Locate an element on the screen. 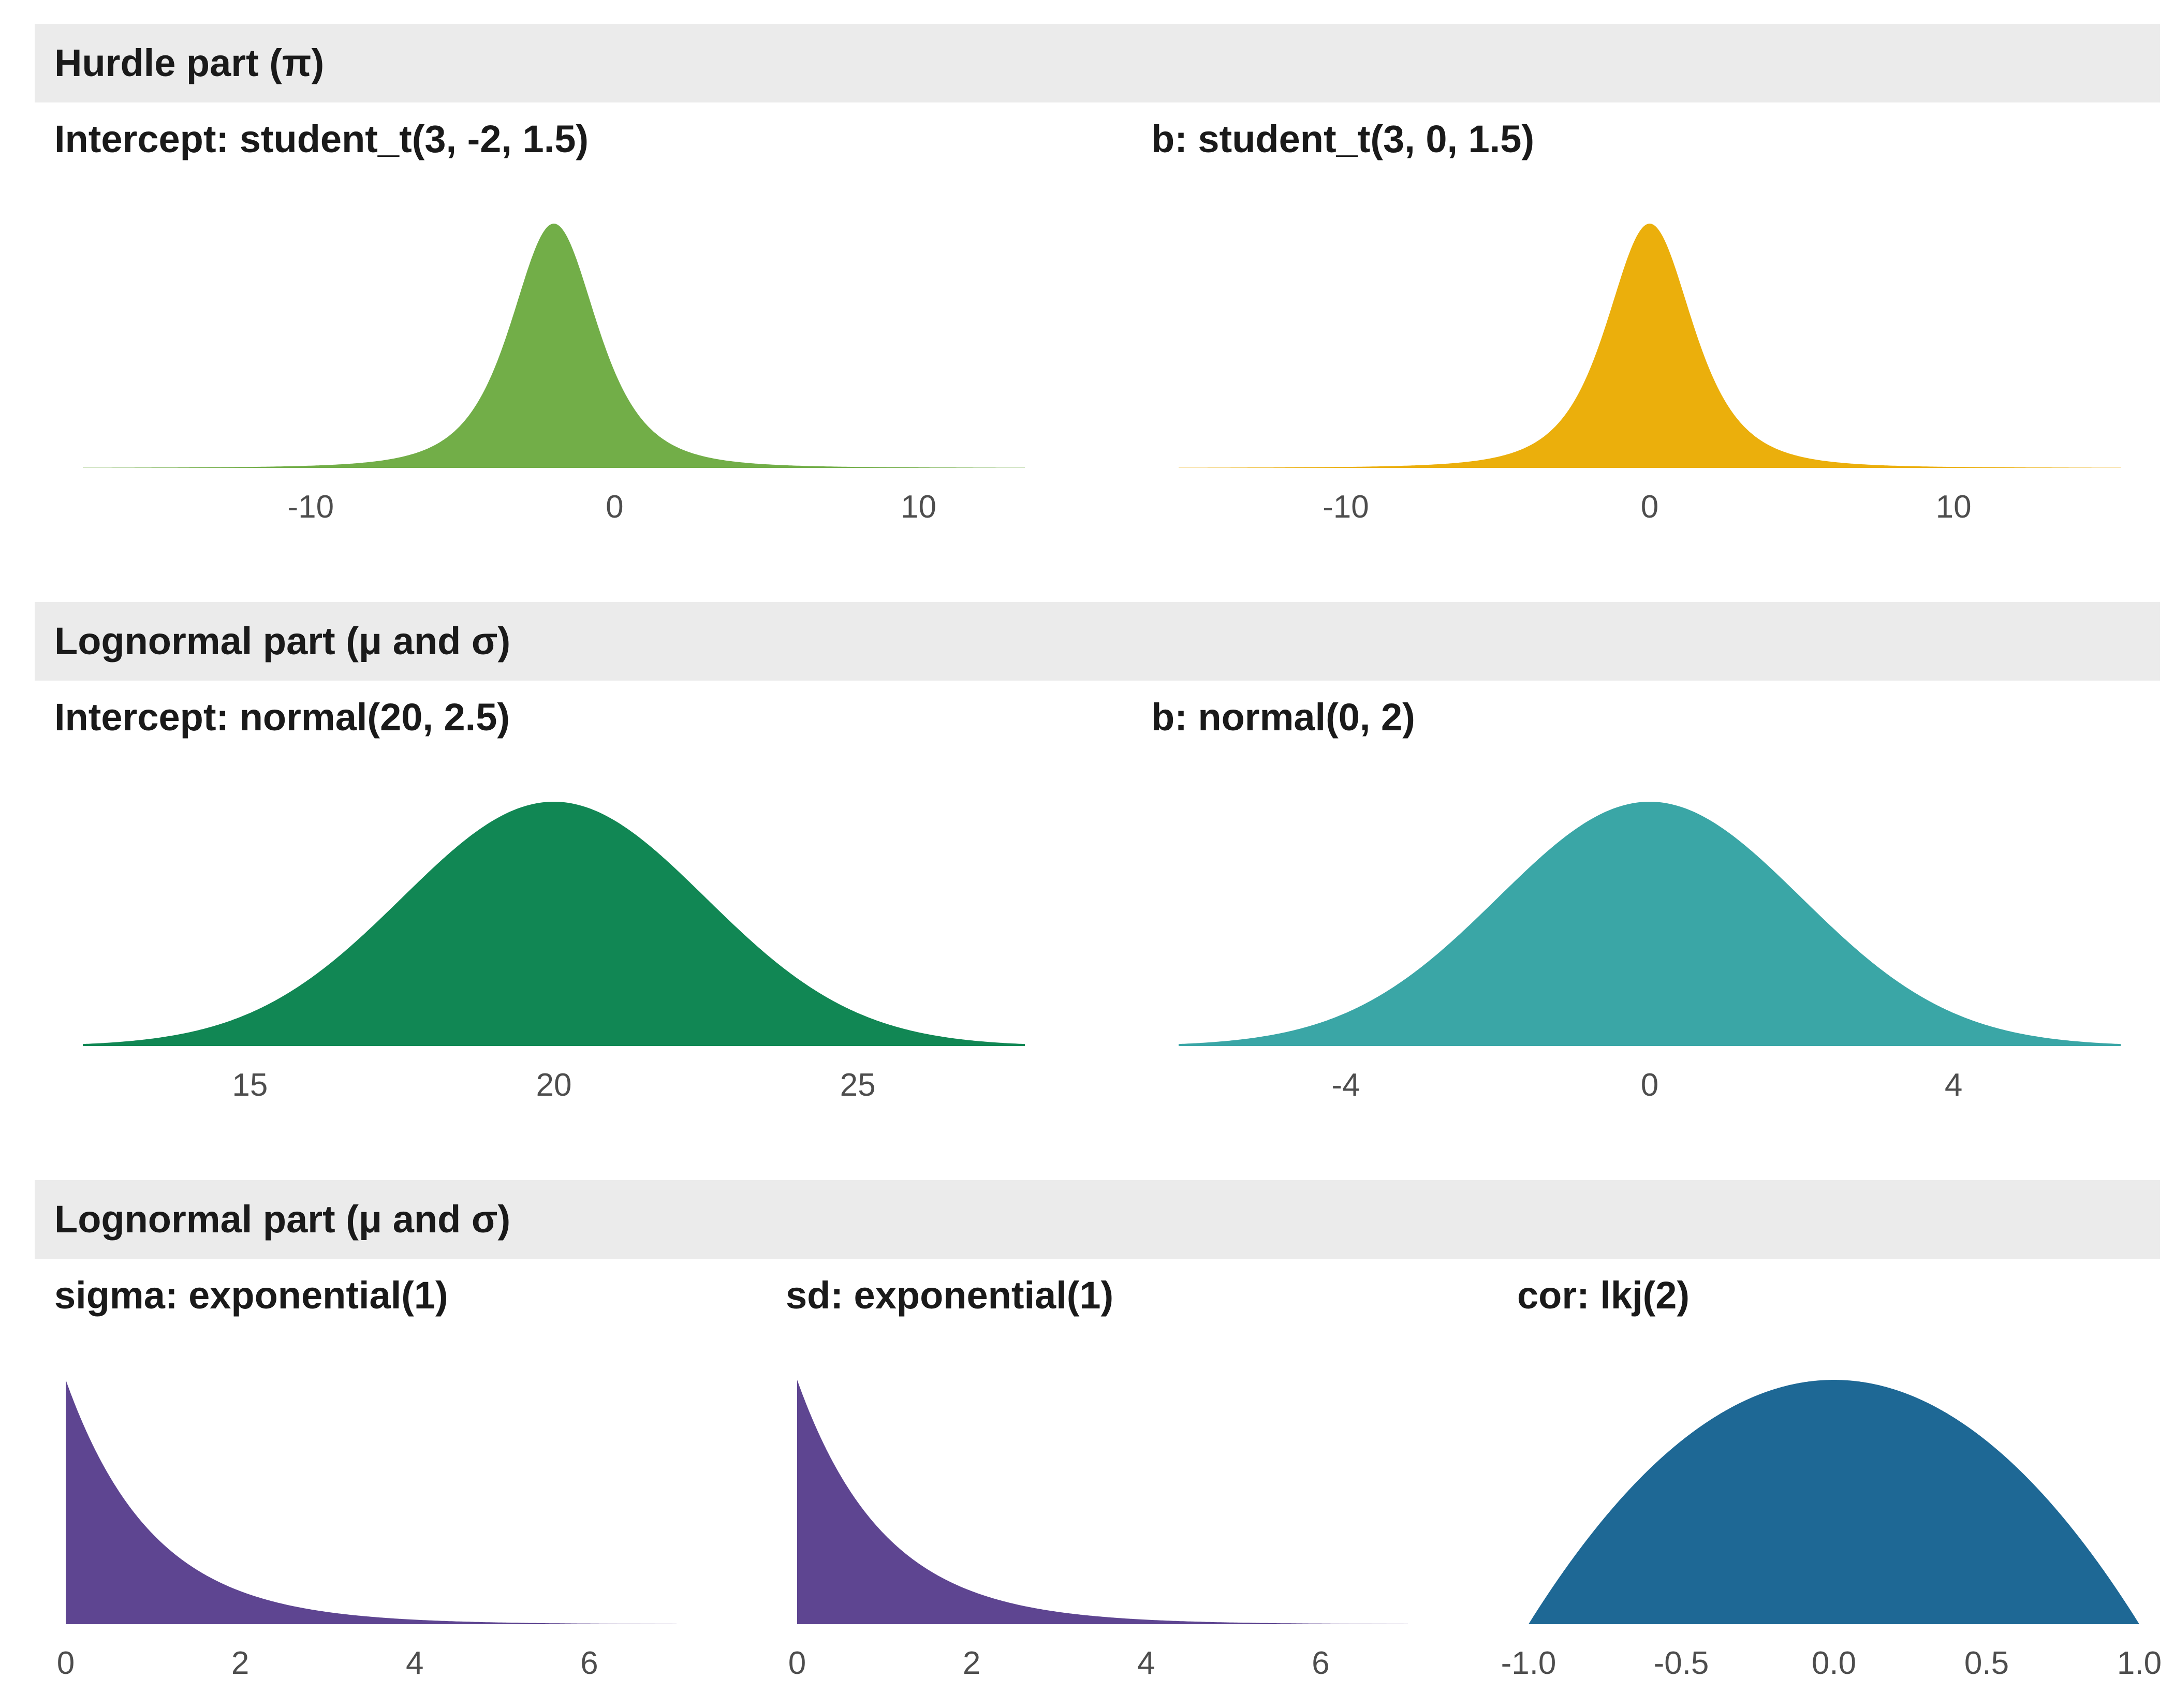 This screenshot has width=2174, height=1708. panel-title-hurdle-intercept: Intercept: student_t(3, -2, 1.5) is located at coordinates (321, 138).